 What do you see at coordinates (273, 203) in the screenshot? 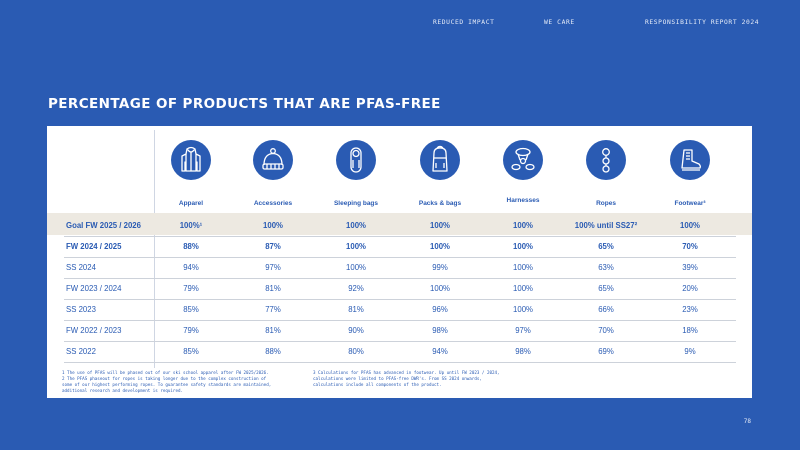
I see `category-label-accessories: Accessories` at bounding box center [273, 203].